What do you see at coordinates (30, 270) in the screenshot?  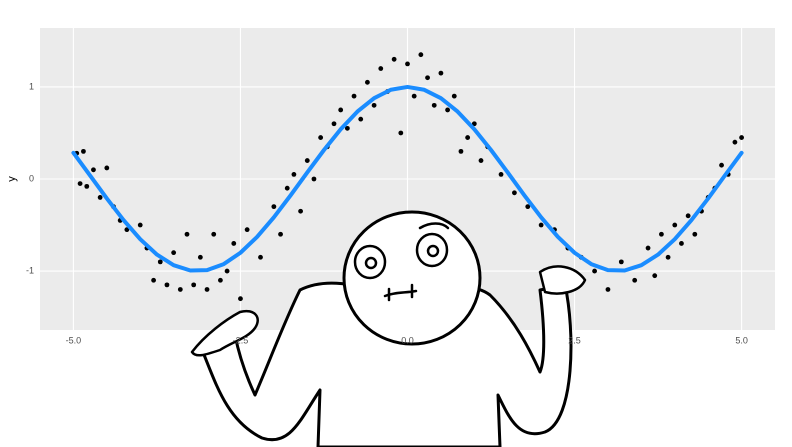 I see `y-tick-label: -1` at bounding box center [30, 270].